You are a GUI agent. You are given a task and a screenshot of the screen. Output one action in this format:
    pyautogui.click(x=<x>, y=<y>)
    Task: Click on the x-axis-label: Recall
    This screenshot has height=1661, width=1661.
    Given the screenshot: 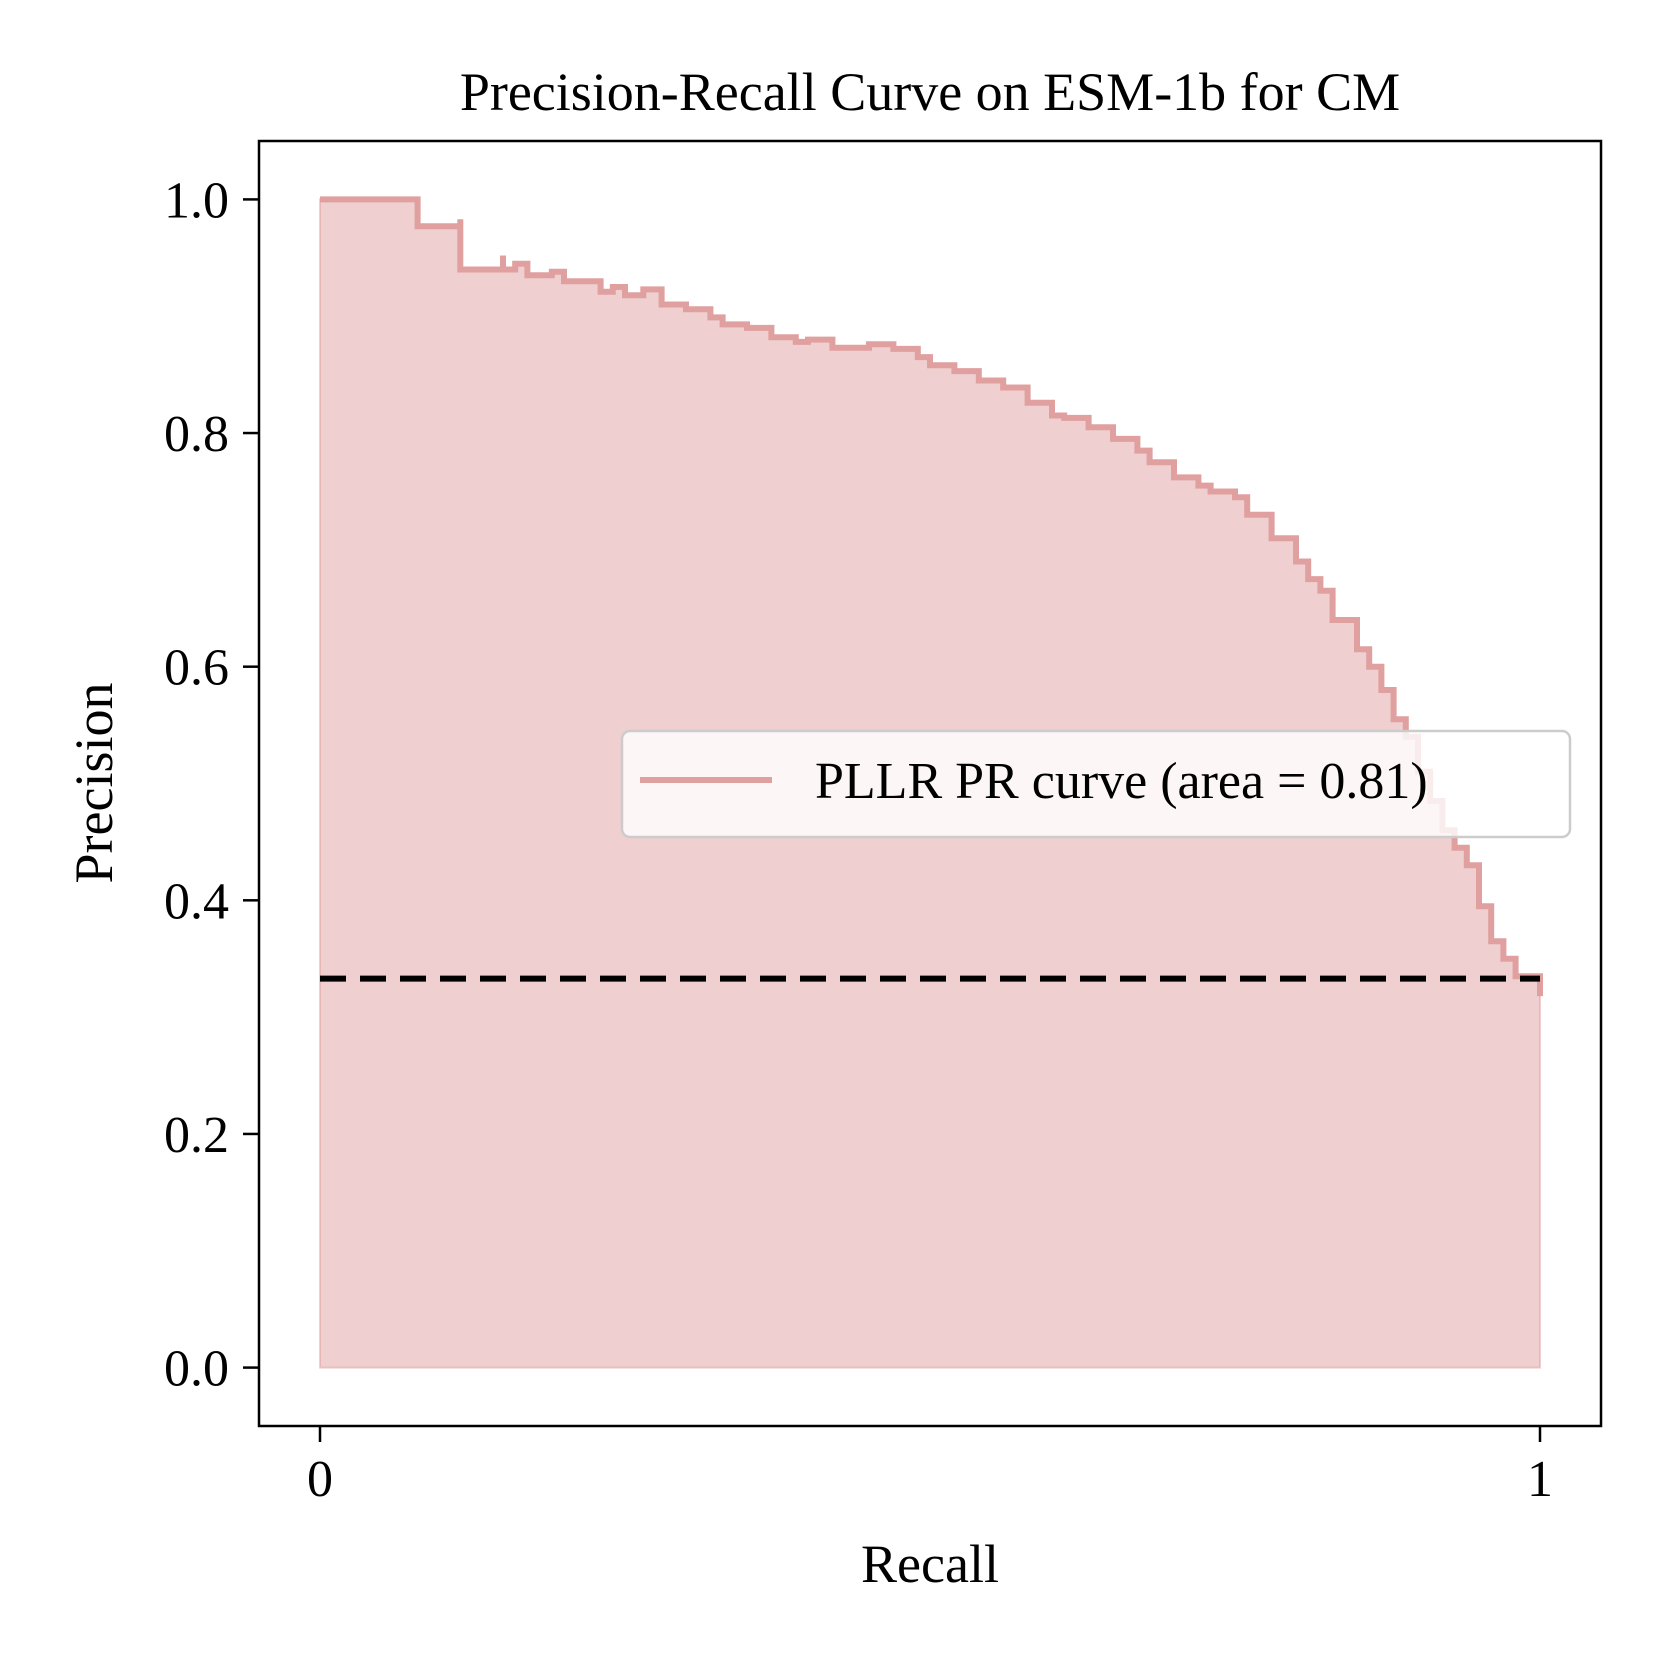 What is the action you would take?
    pyautogui.click(x=930, y=1564)
    